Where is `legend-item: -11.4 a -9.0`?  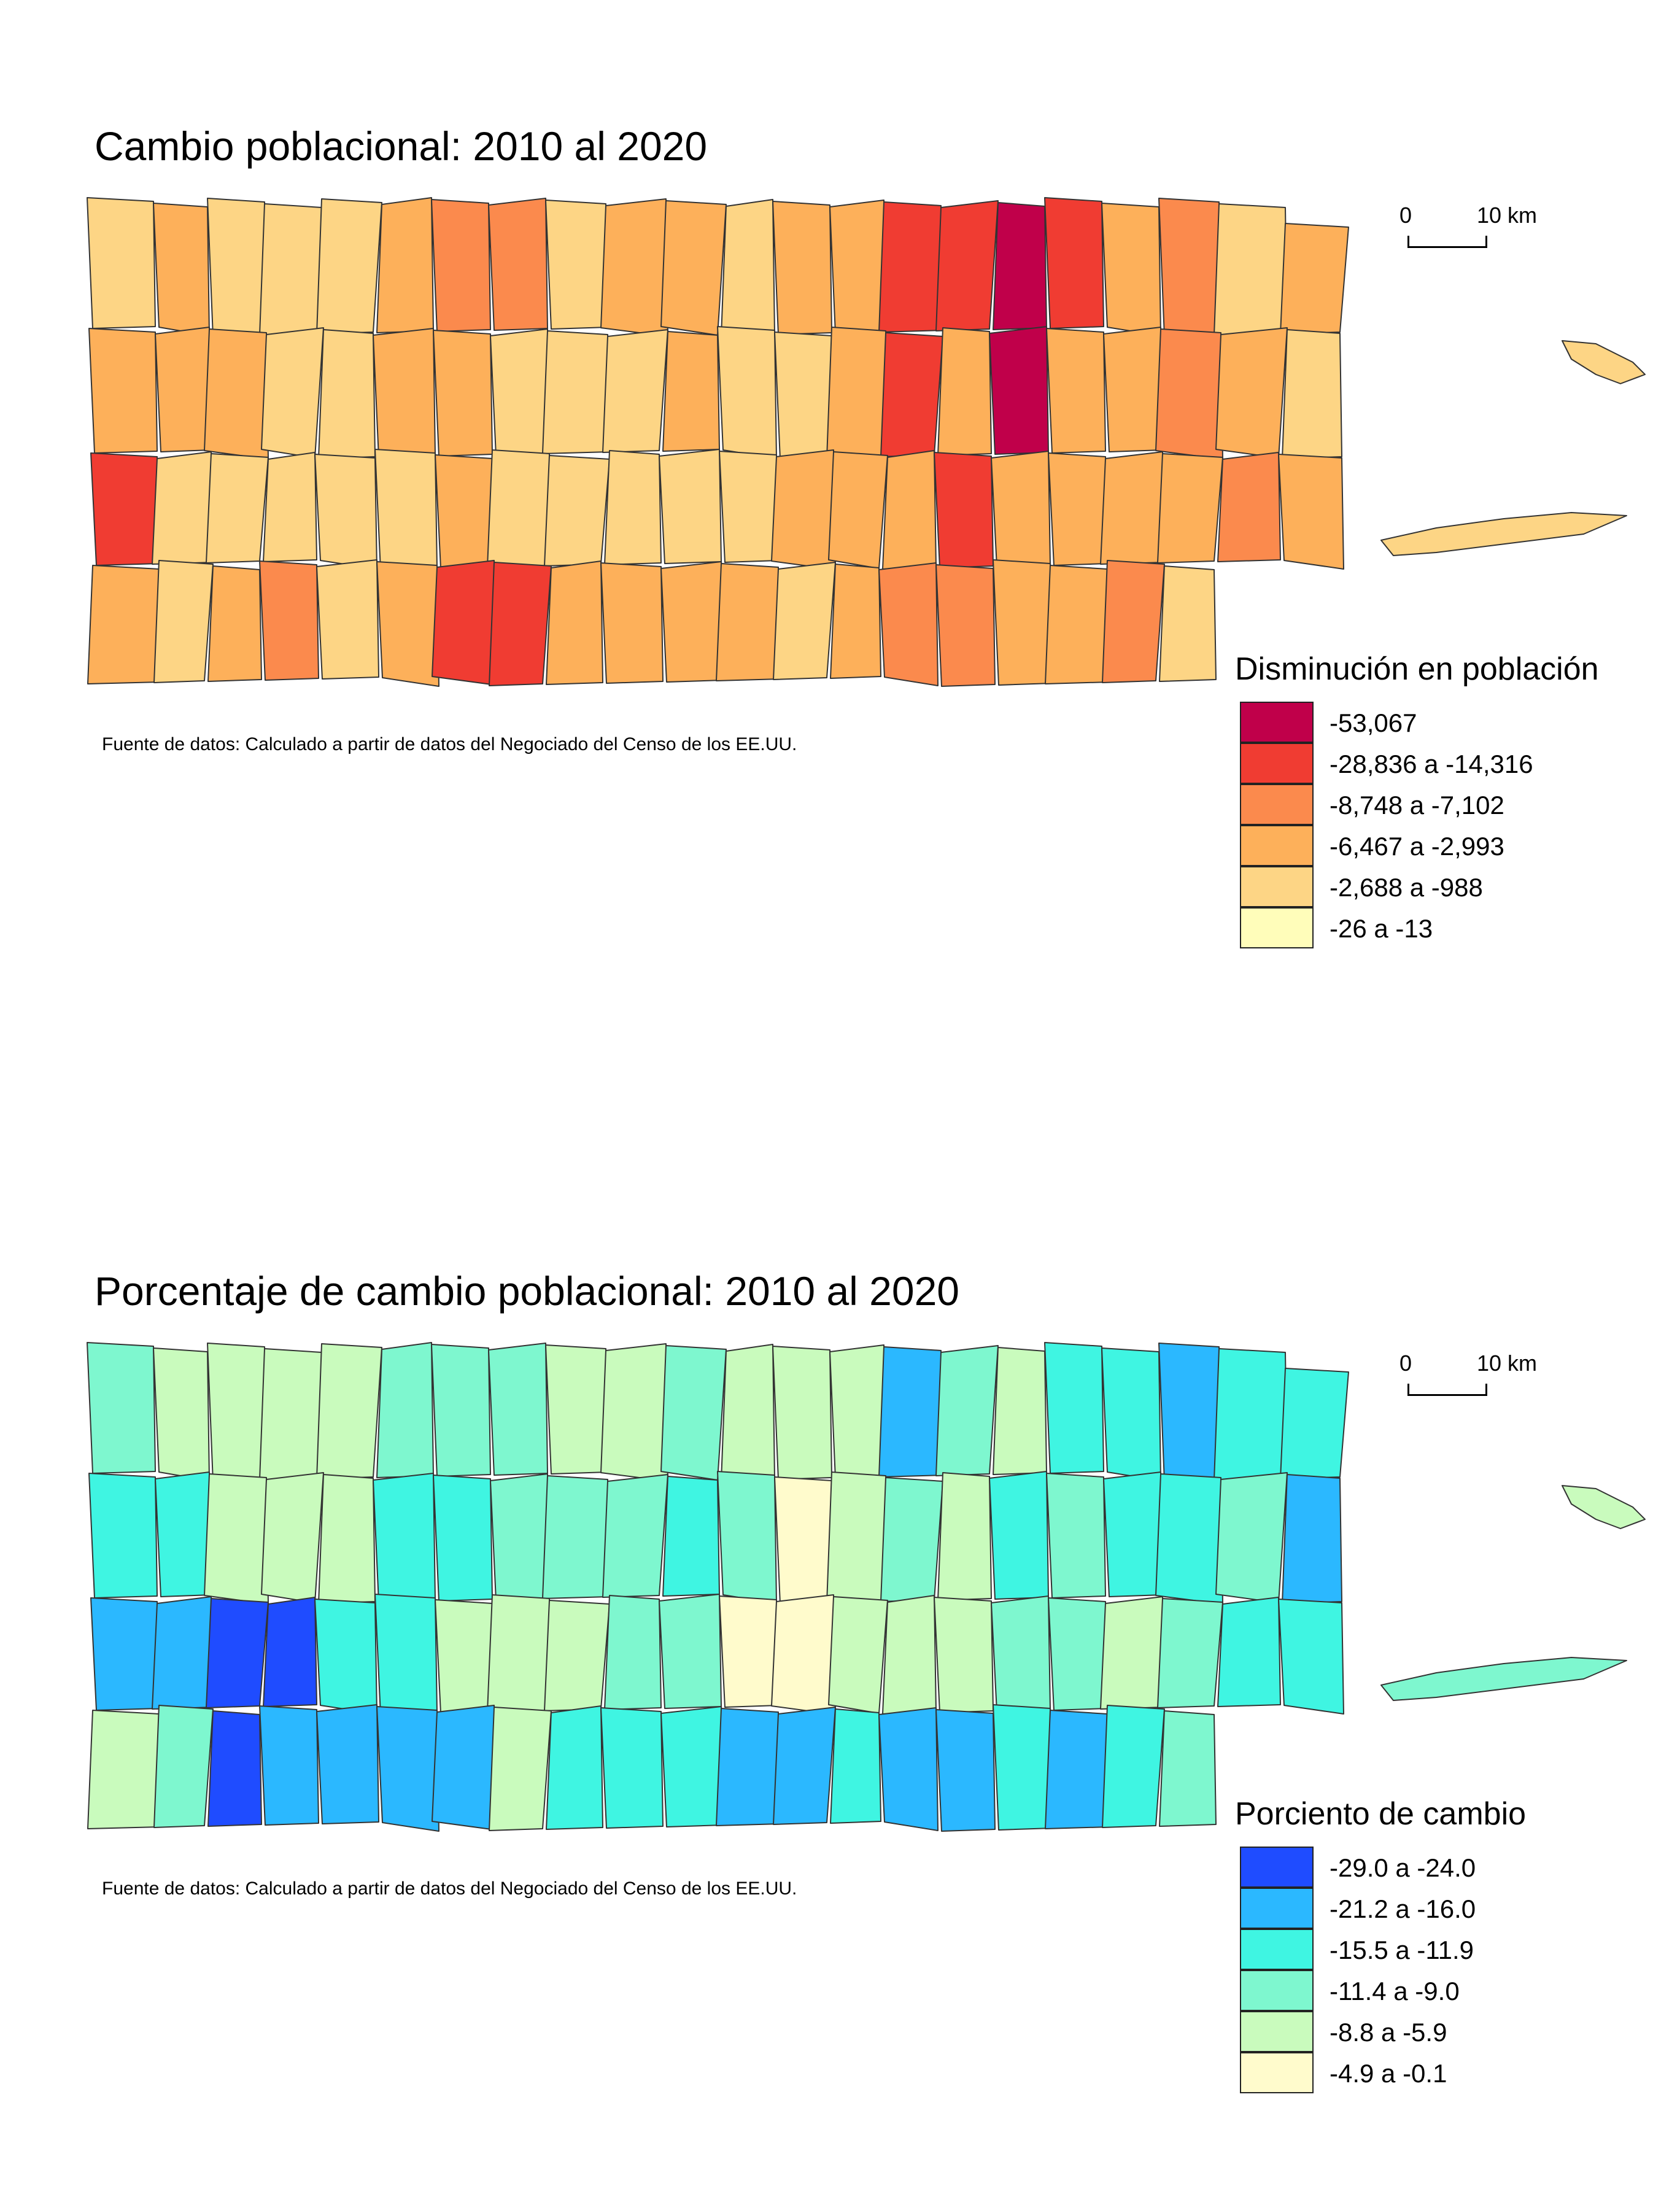
legend-item: -11.4 a -9.0 is located at coordinates (1383, 1991).